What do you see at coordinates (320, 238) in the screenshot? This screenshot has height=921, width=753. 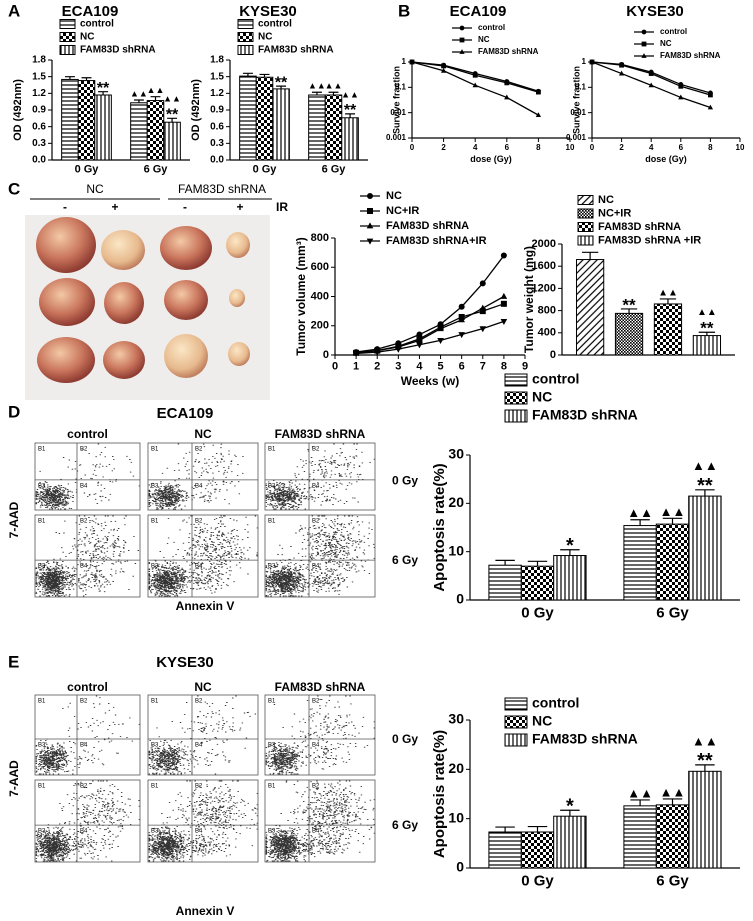 I see `y-tick-label: 800` at bounding box center [320, 238].